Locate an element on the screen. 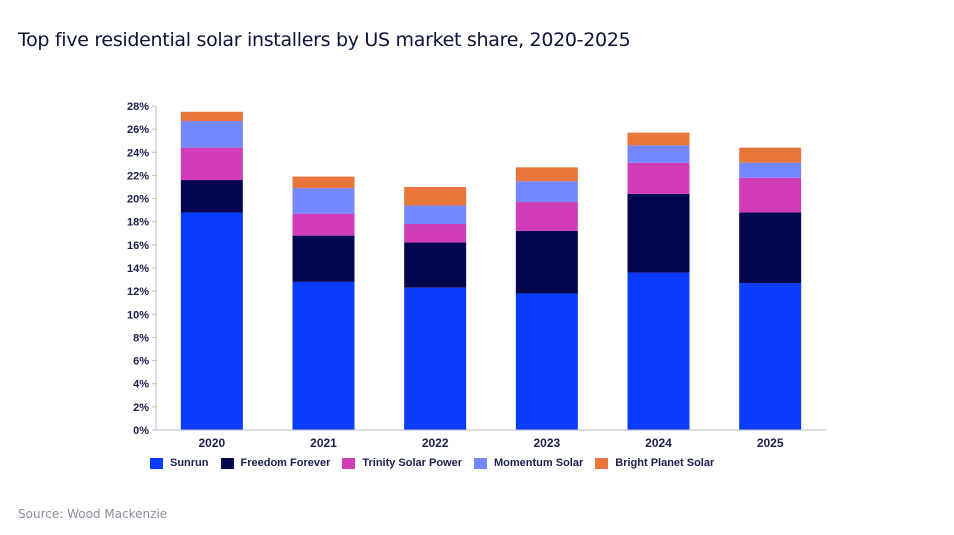 The width and height of the screenshot is (954, 535). bar-segment-sunrun-2022 is located at coordinates (435, 358).